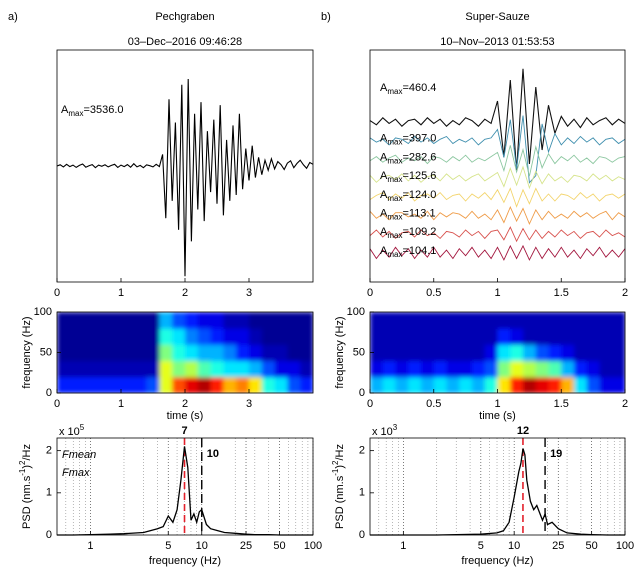  Describe the element at coordinates (497, 177) in the screenshot. I see `waveform-line` at that location.